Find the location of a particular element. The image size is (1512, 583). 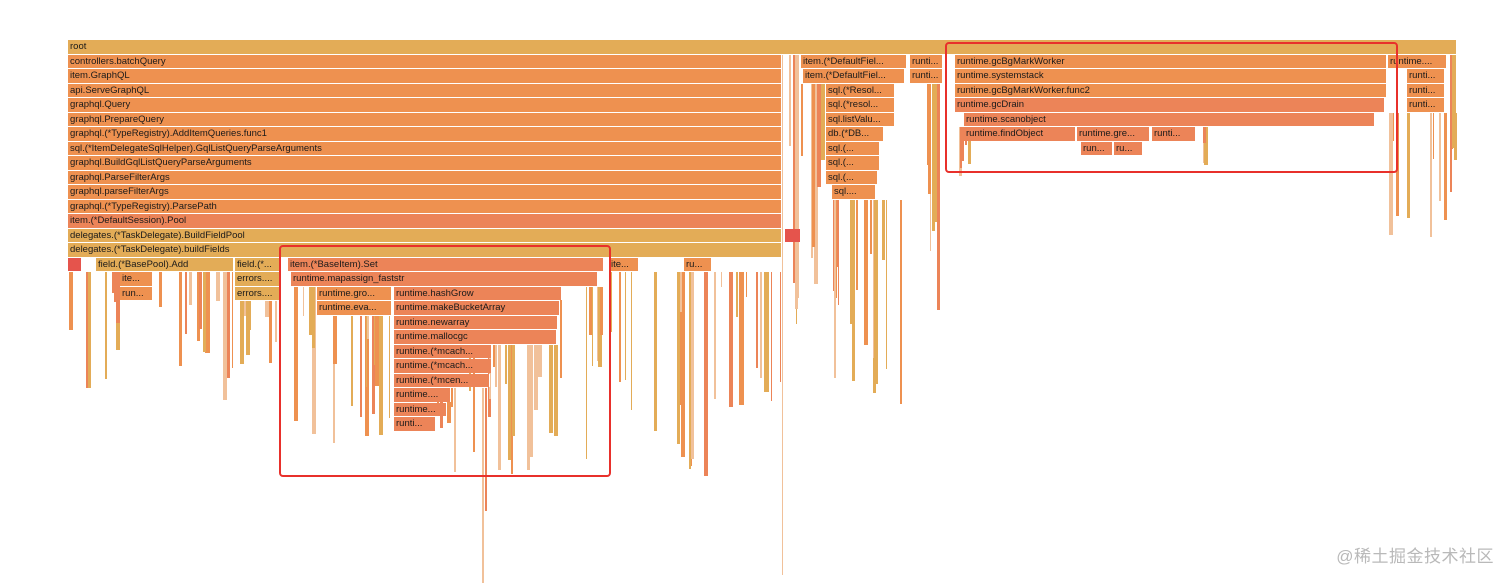

flame-frame: graphql.parseFilterArgs is located at coordinates (425, 192).